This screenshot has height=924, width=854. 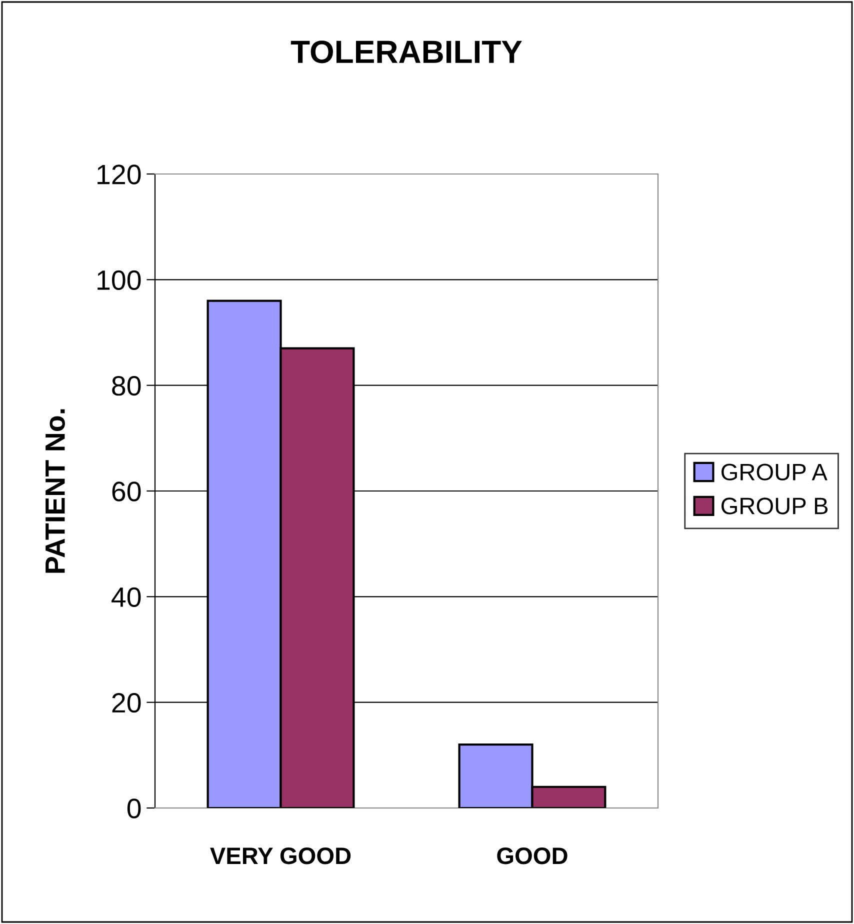 What do you see at coordinates (126, 597) in the screenshot?
I see `y-tick-label: 40` at bounding box center [126, 597].